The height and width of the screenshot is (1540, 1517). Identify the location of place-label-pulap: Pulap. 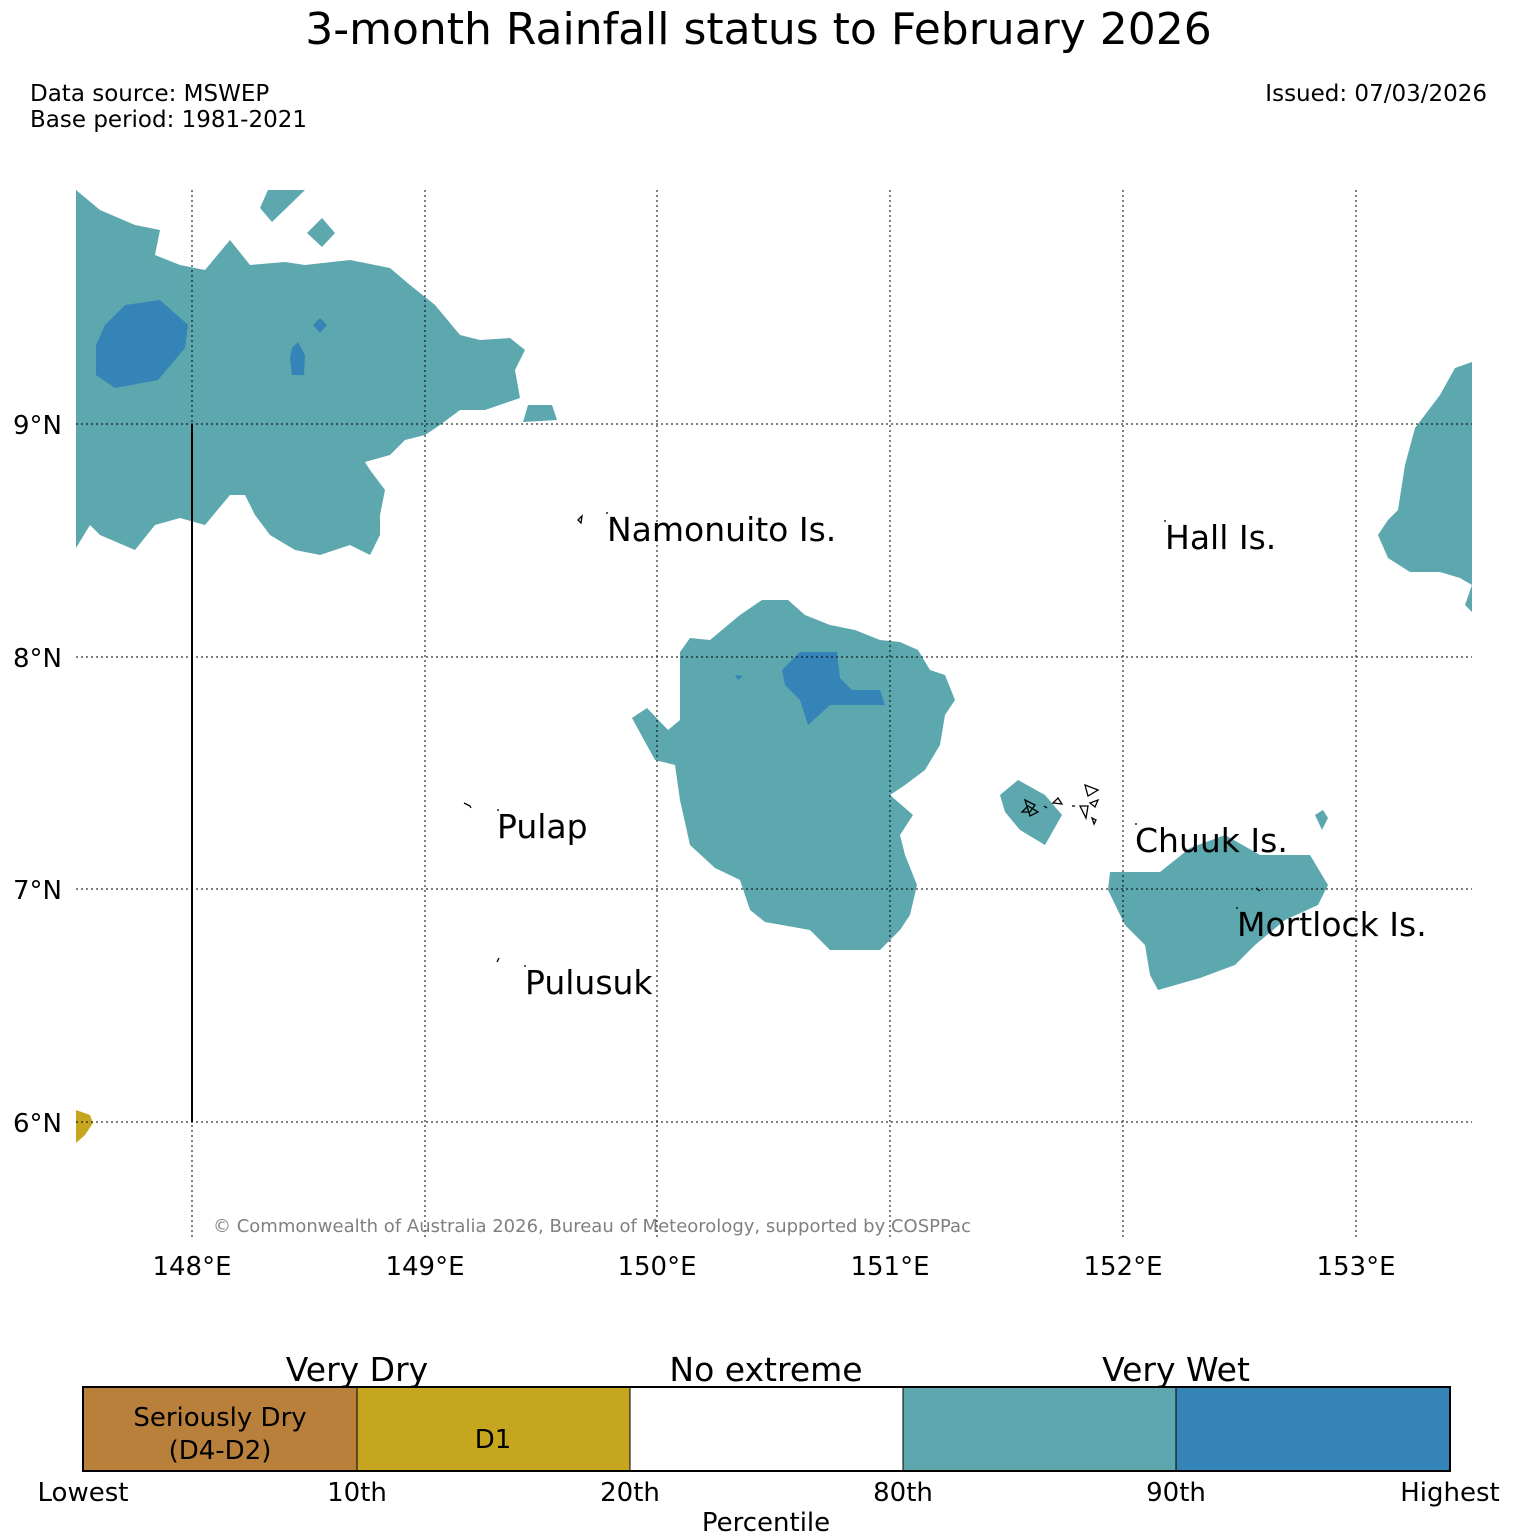
(542, 826).